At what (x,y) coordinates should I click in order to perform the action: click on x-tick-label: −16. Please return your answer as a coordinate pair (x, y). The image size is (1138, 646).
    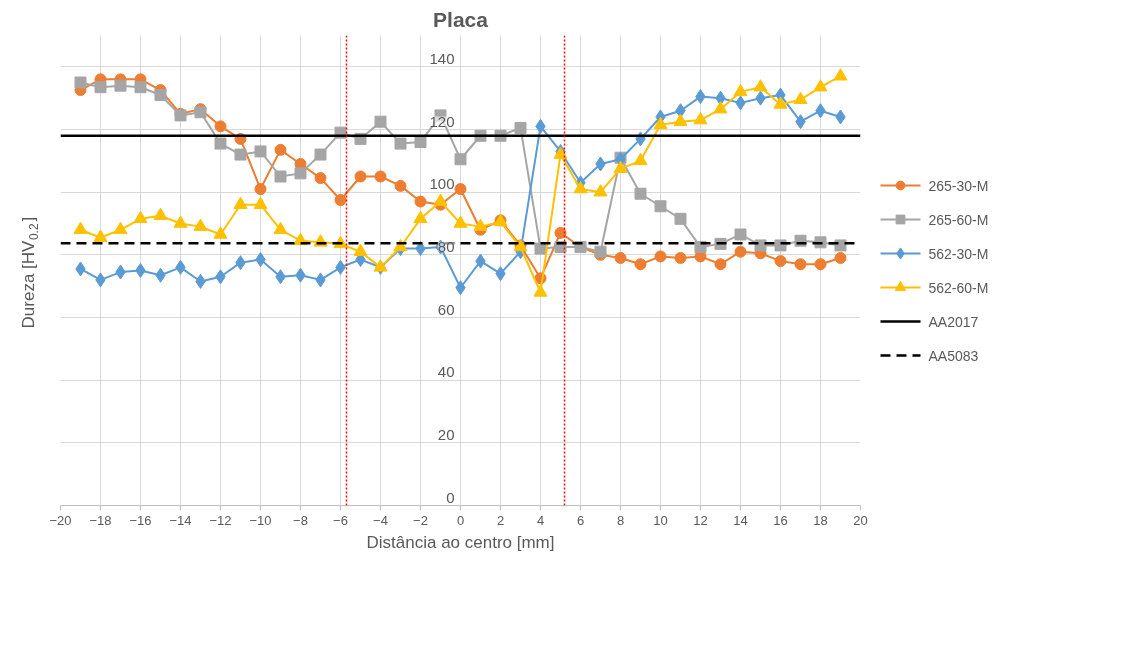
    Looking at the image, I should click on (140, 520).